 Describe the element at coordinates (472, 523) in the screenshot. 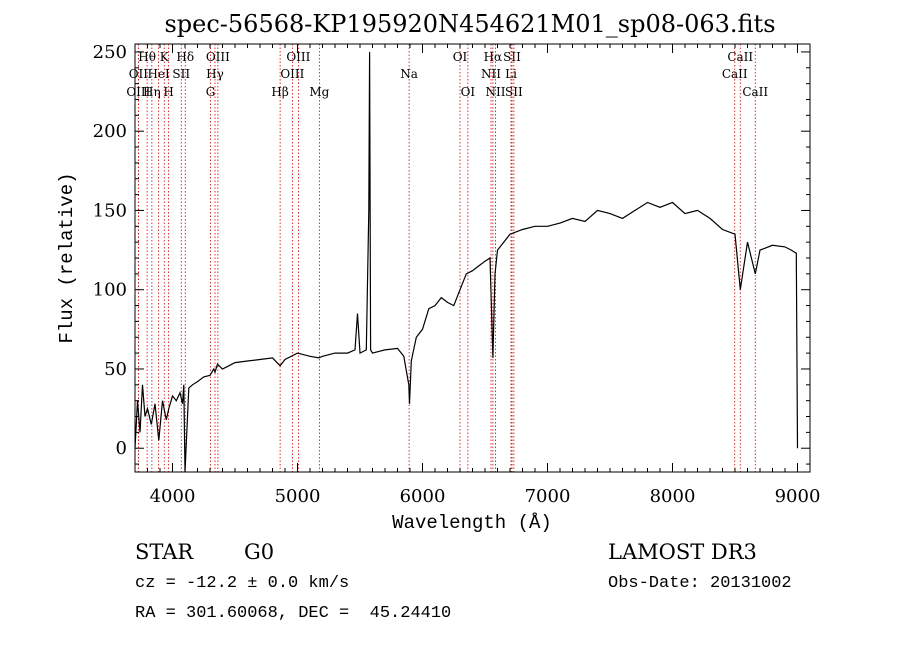

I see `x-axis-label: Wavelength (Å)` at that location.